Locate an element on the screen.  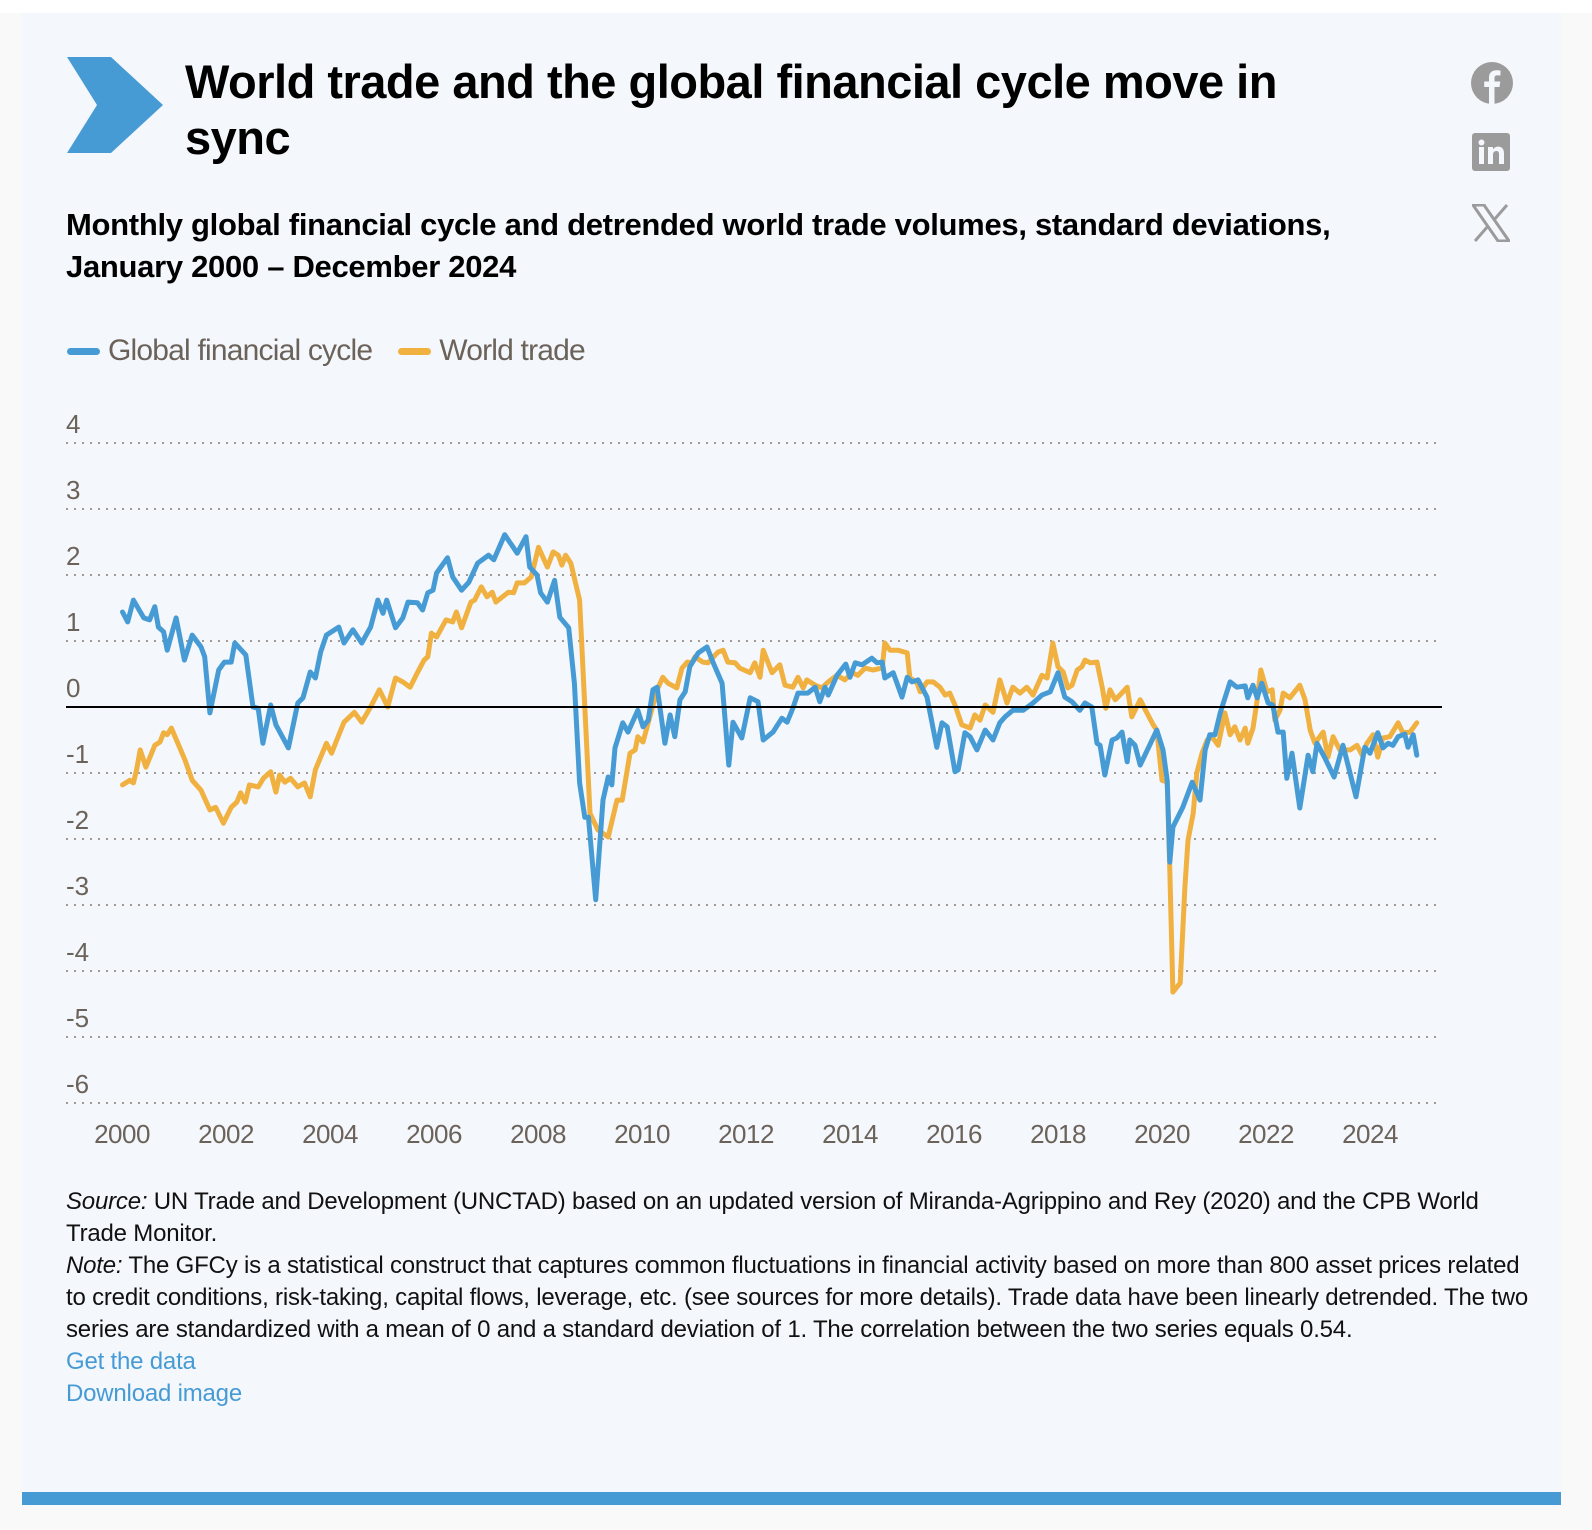
legend-swatch-orange is located at coordinates (415, 351).